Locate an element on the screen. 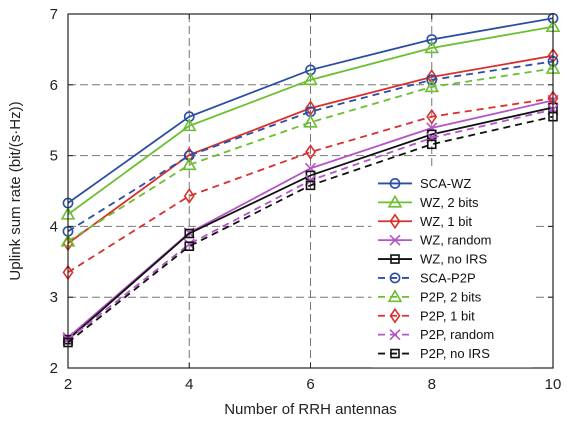 The height and width of the screenshot is (421, 568). legend-entry: WZ, no IRS is located at coordinates (433, 259).